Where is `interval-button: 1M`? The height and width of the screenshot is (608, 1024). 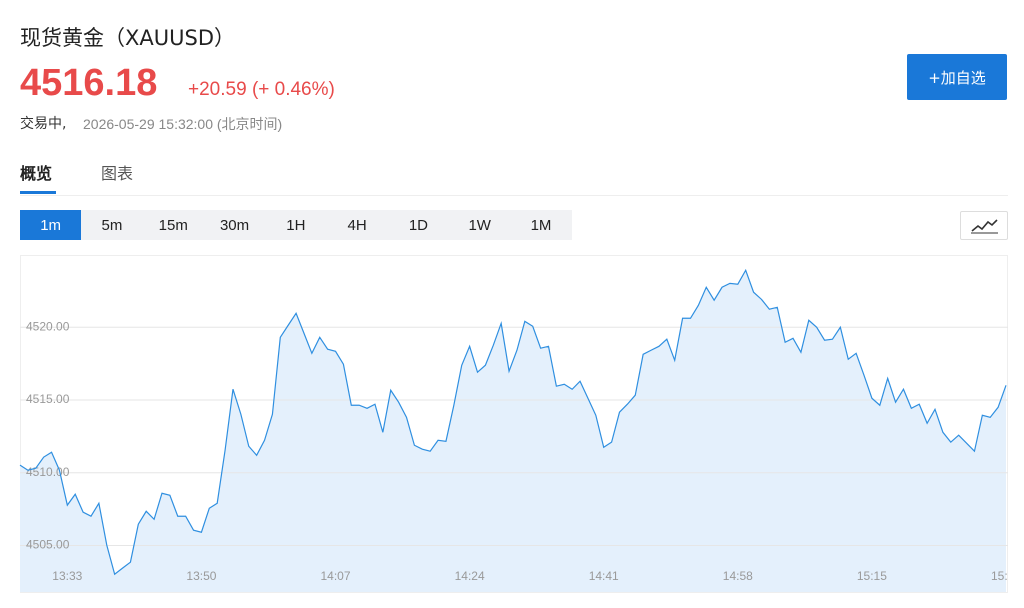 interval-button: 1M is located at coordinates (541, 225).